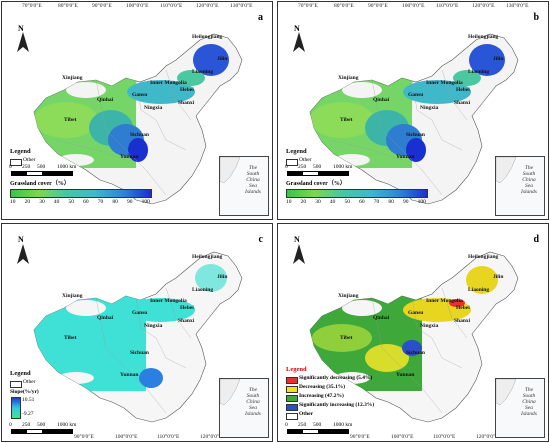  Describe the element at coordinates (253, 174) in the screenshot. I see `inset-text: South` at that location.